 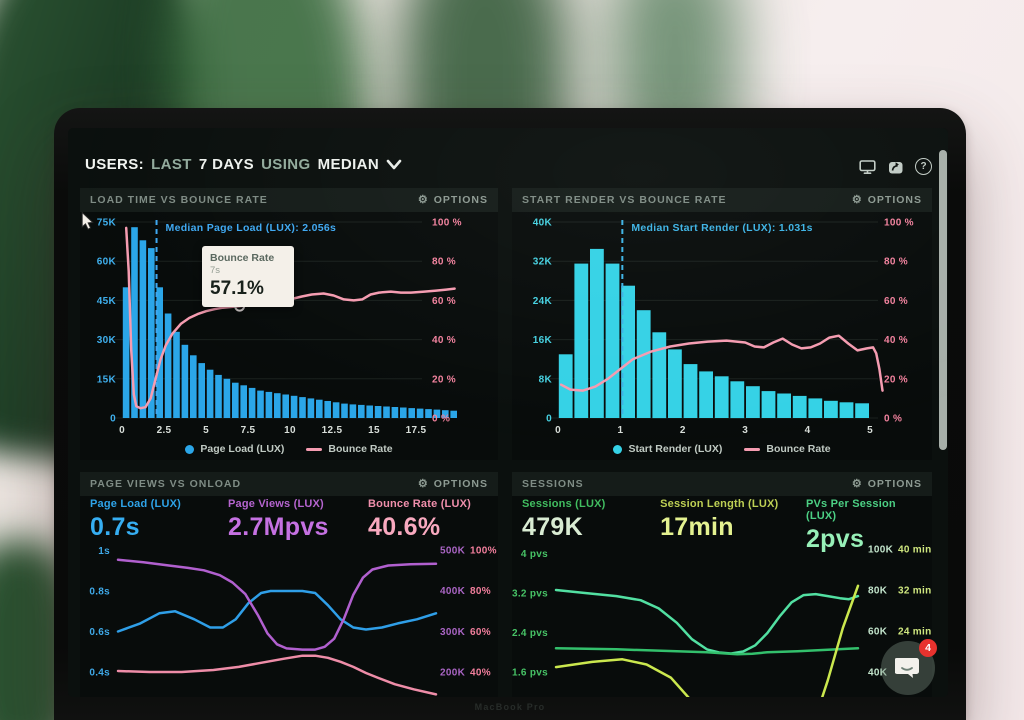 What do you see at coordinates (867, 166) in the screenshot?
I see `display-icon` at bounding box center [867, 166].